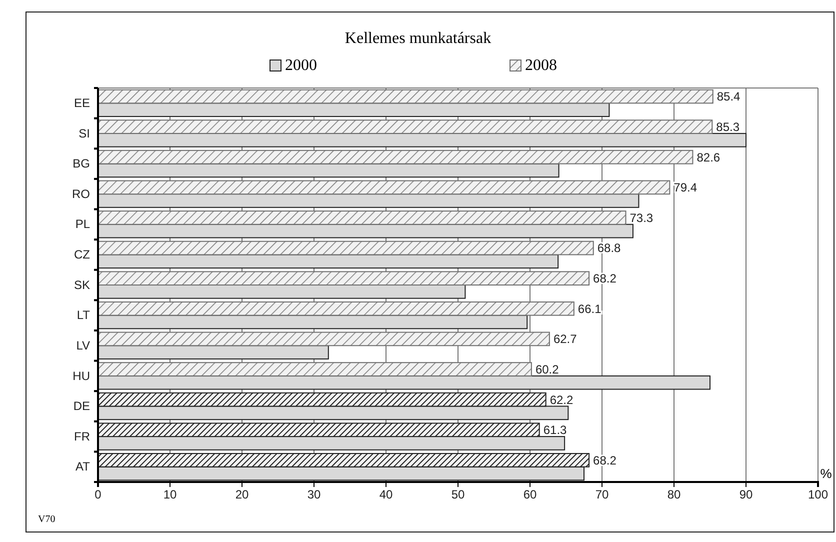 This screenshot has width=836, height=542. What do you see at coordinates (81, 193) in the screenshot?
I see `y-tick-label: RO` at bounding box center [81, 193].